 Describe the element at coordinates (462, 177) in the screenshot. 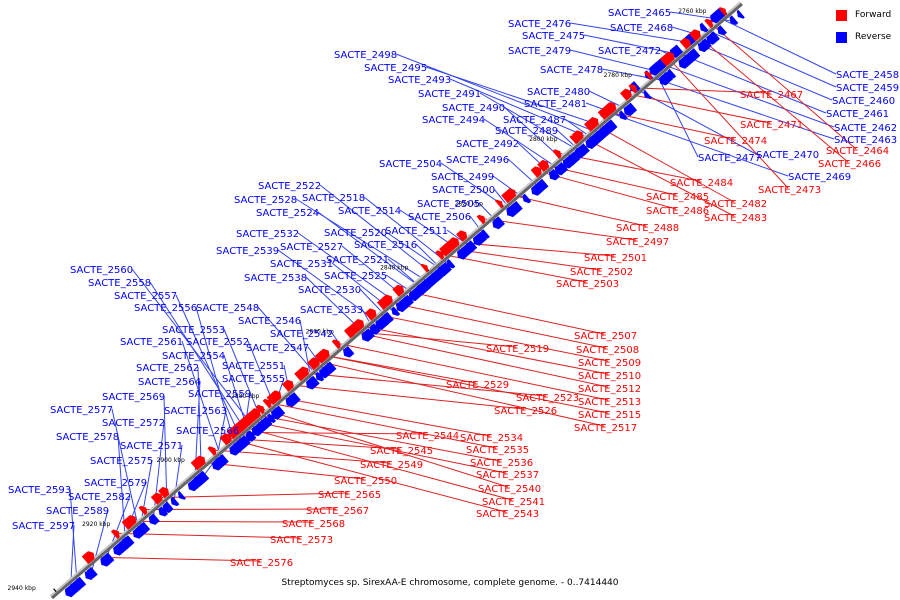

I see `gene-label-reverse: SACTE_2499` at that location.